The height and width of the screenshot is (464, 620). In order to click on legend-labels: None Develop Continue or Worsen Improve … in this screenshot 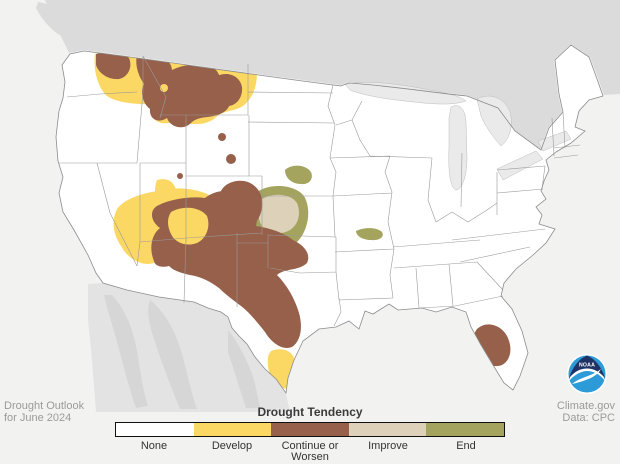, I will do `click(310, 452)`.